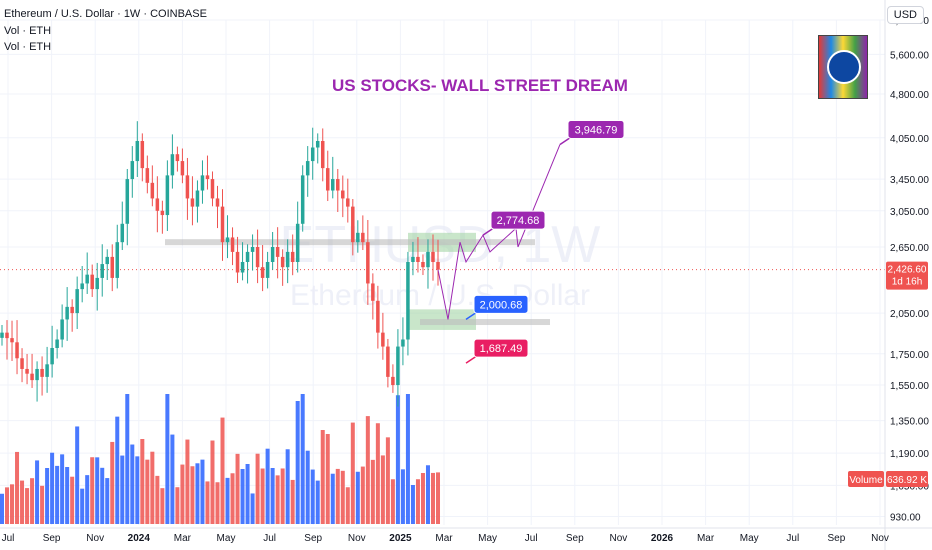 The height and width of the screenshot is (550, 932). What do you see at coordinates (905, 15) in the screenshot?
I see `currency-button: USD` at bounding box center [905, 15].